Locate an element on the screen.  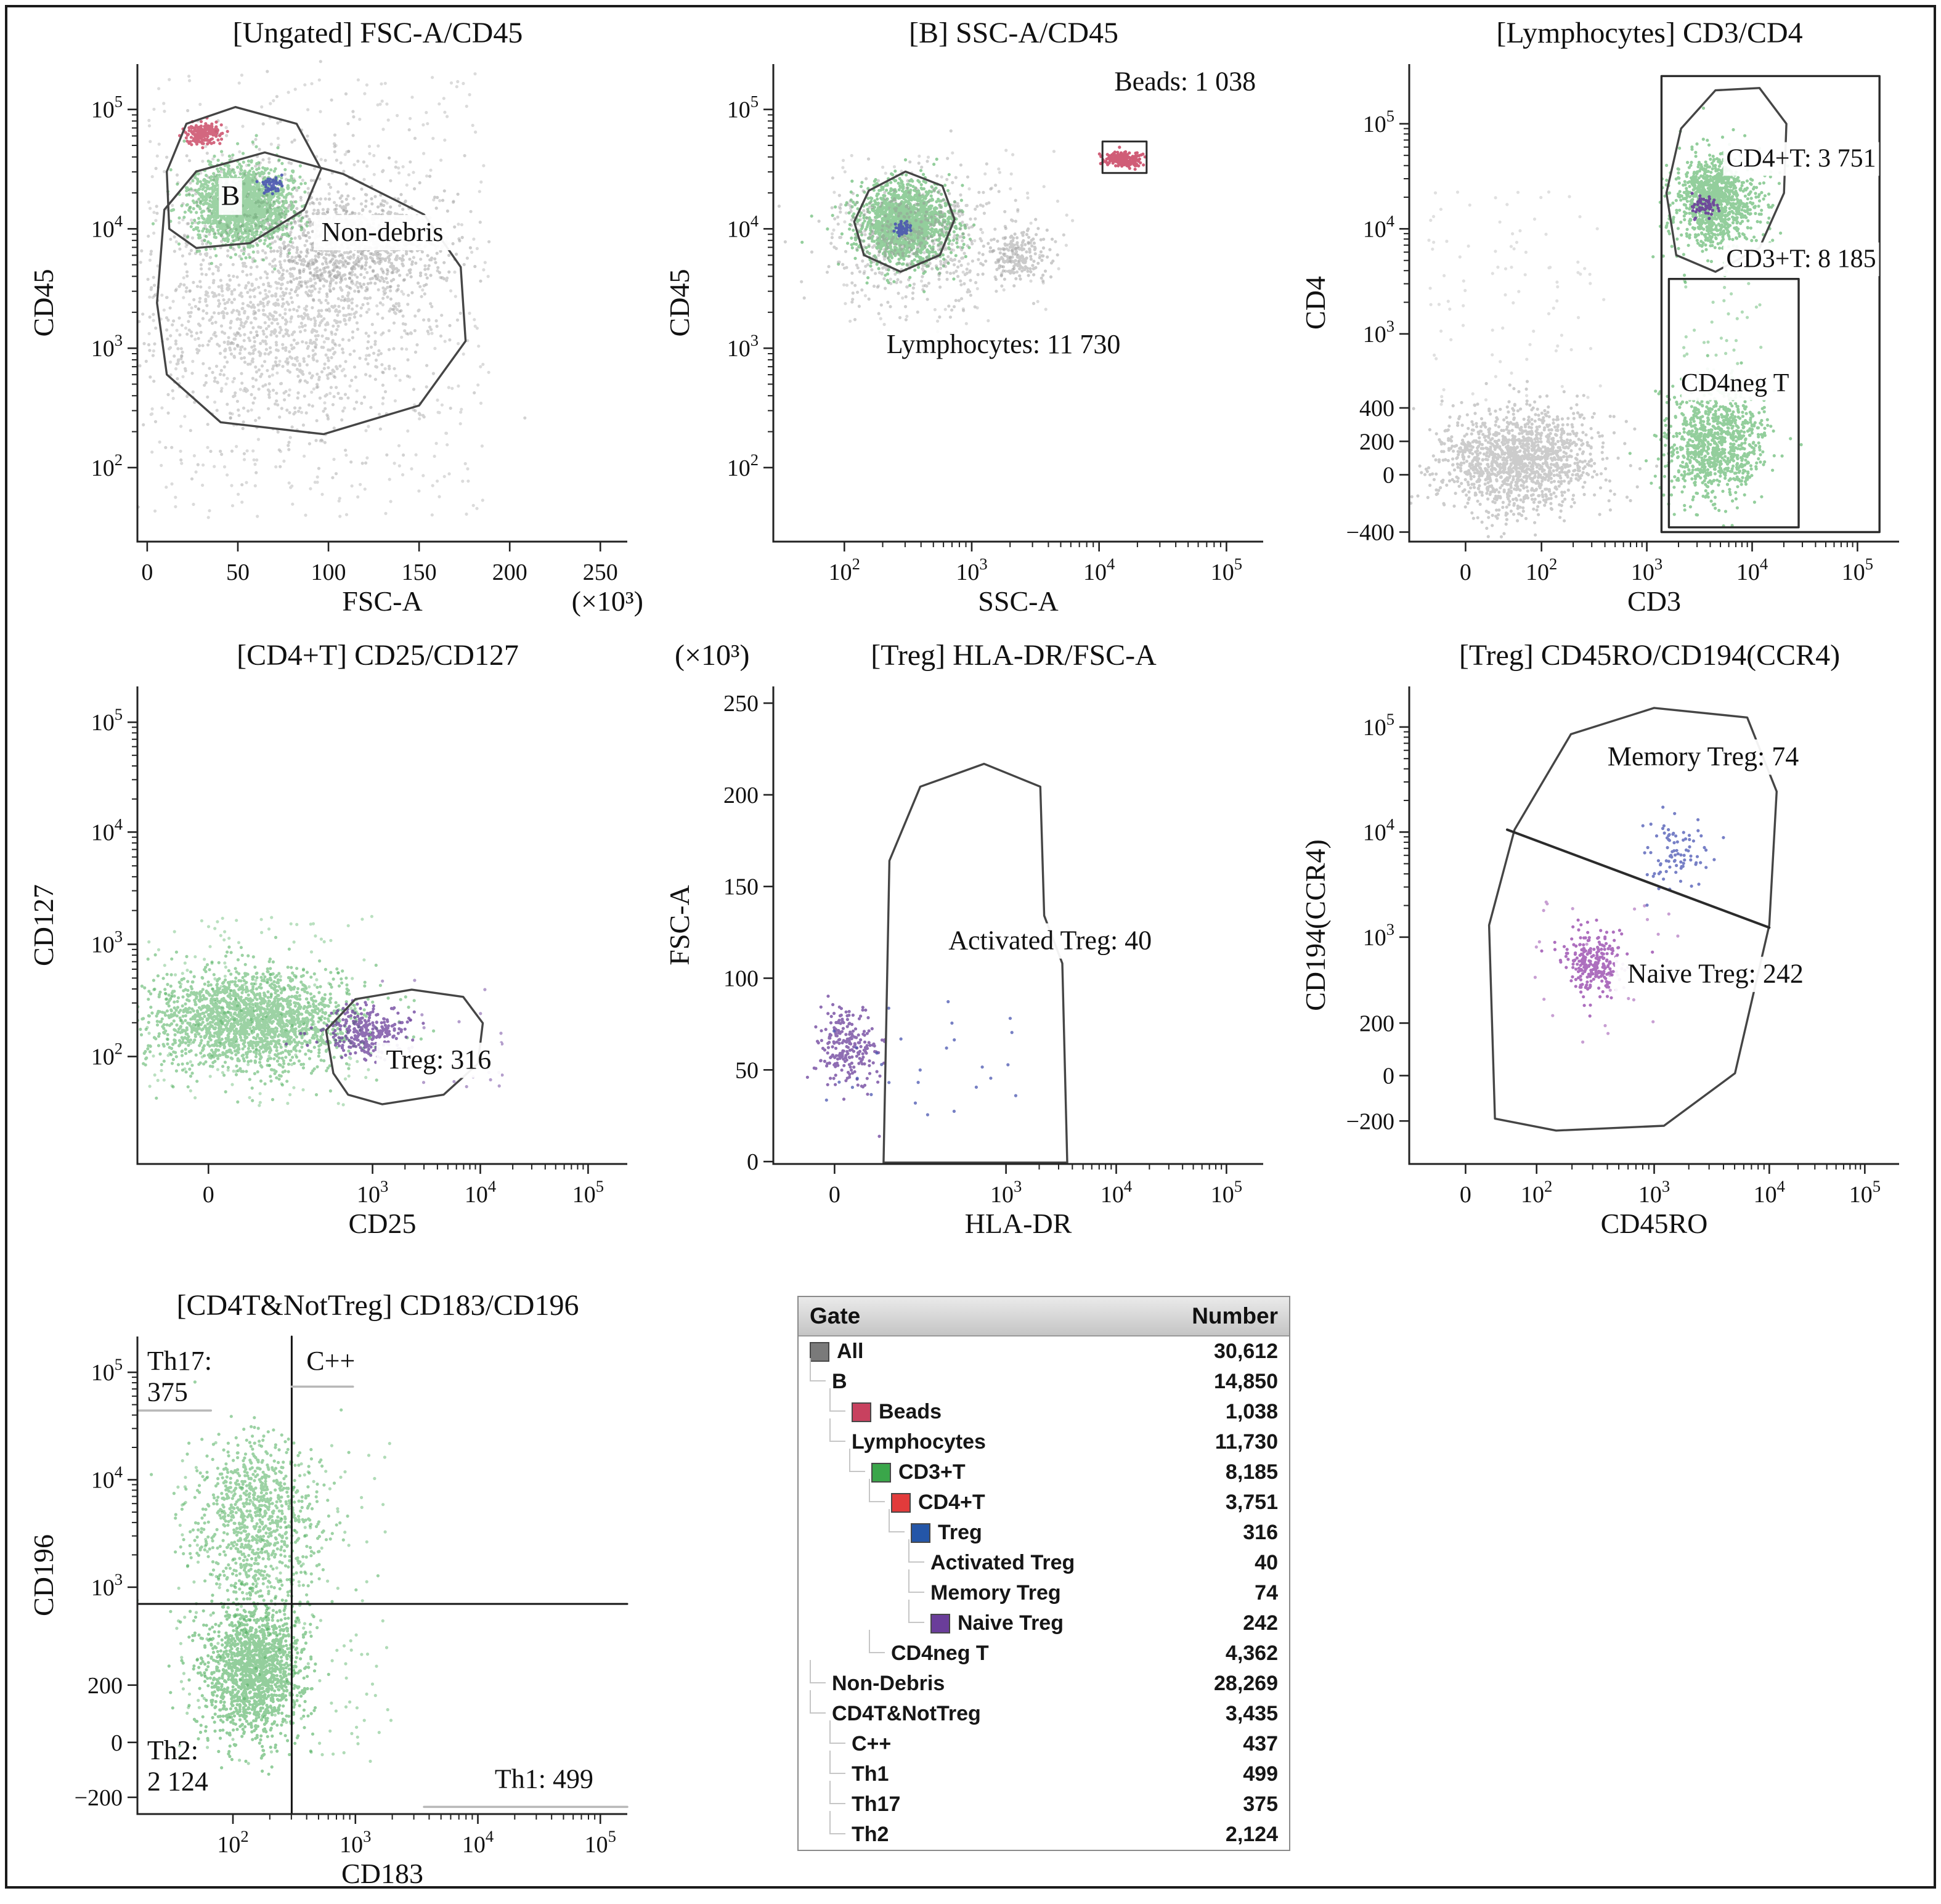
gate-count: 30,612 is located at coordinates (1246, 1351).